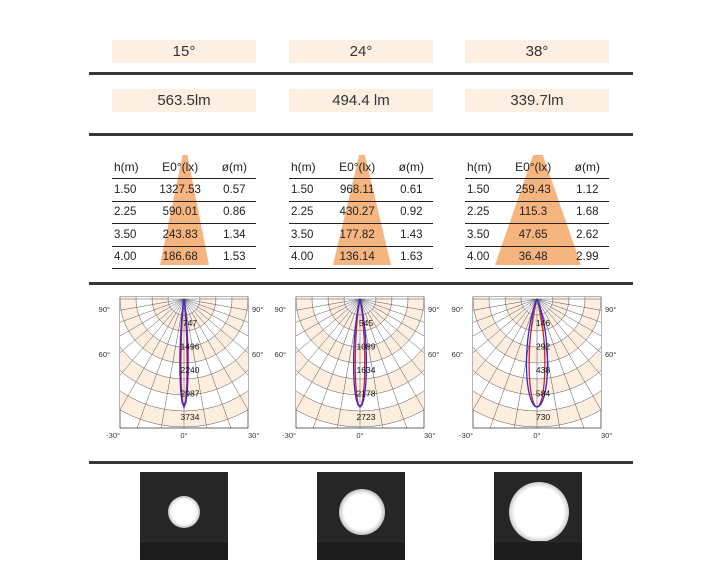 The image size is (727, 585). I want to click on cell: 47.65, so click(533, 235).